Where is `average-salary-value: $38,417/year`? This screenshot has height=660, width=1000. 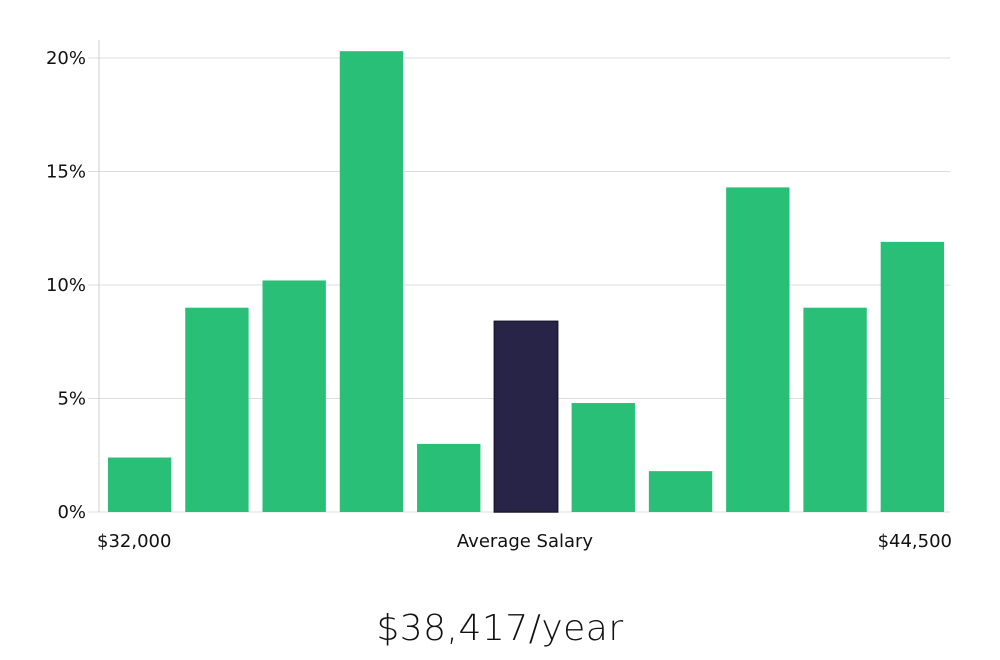
average-salary-value: $38,417/year is located at coordinates (500, 628).